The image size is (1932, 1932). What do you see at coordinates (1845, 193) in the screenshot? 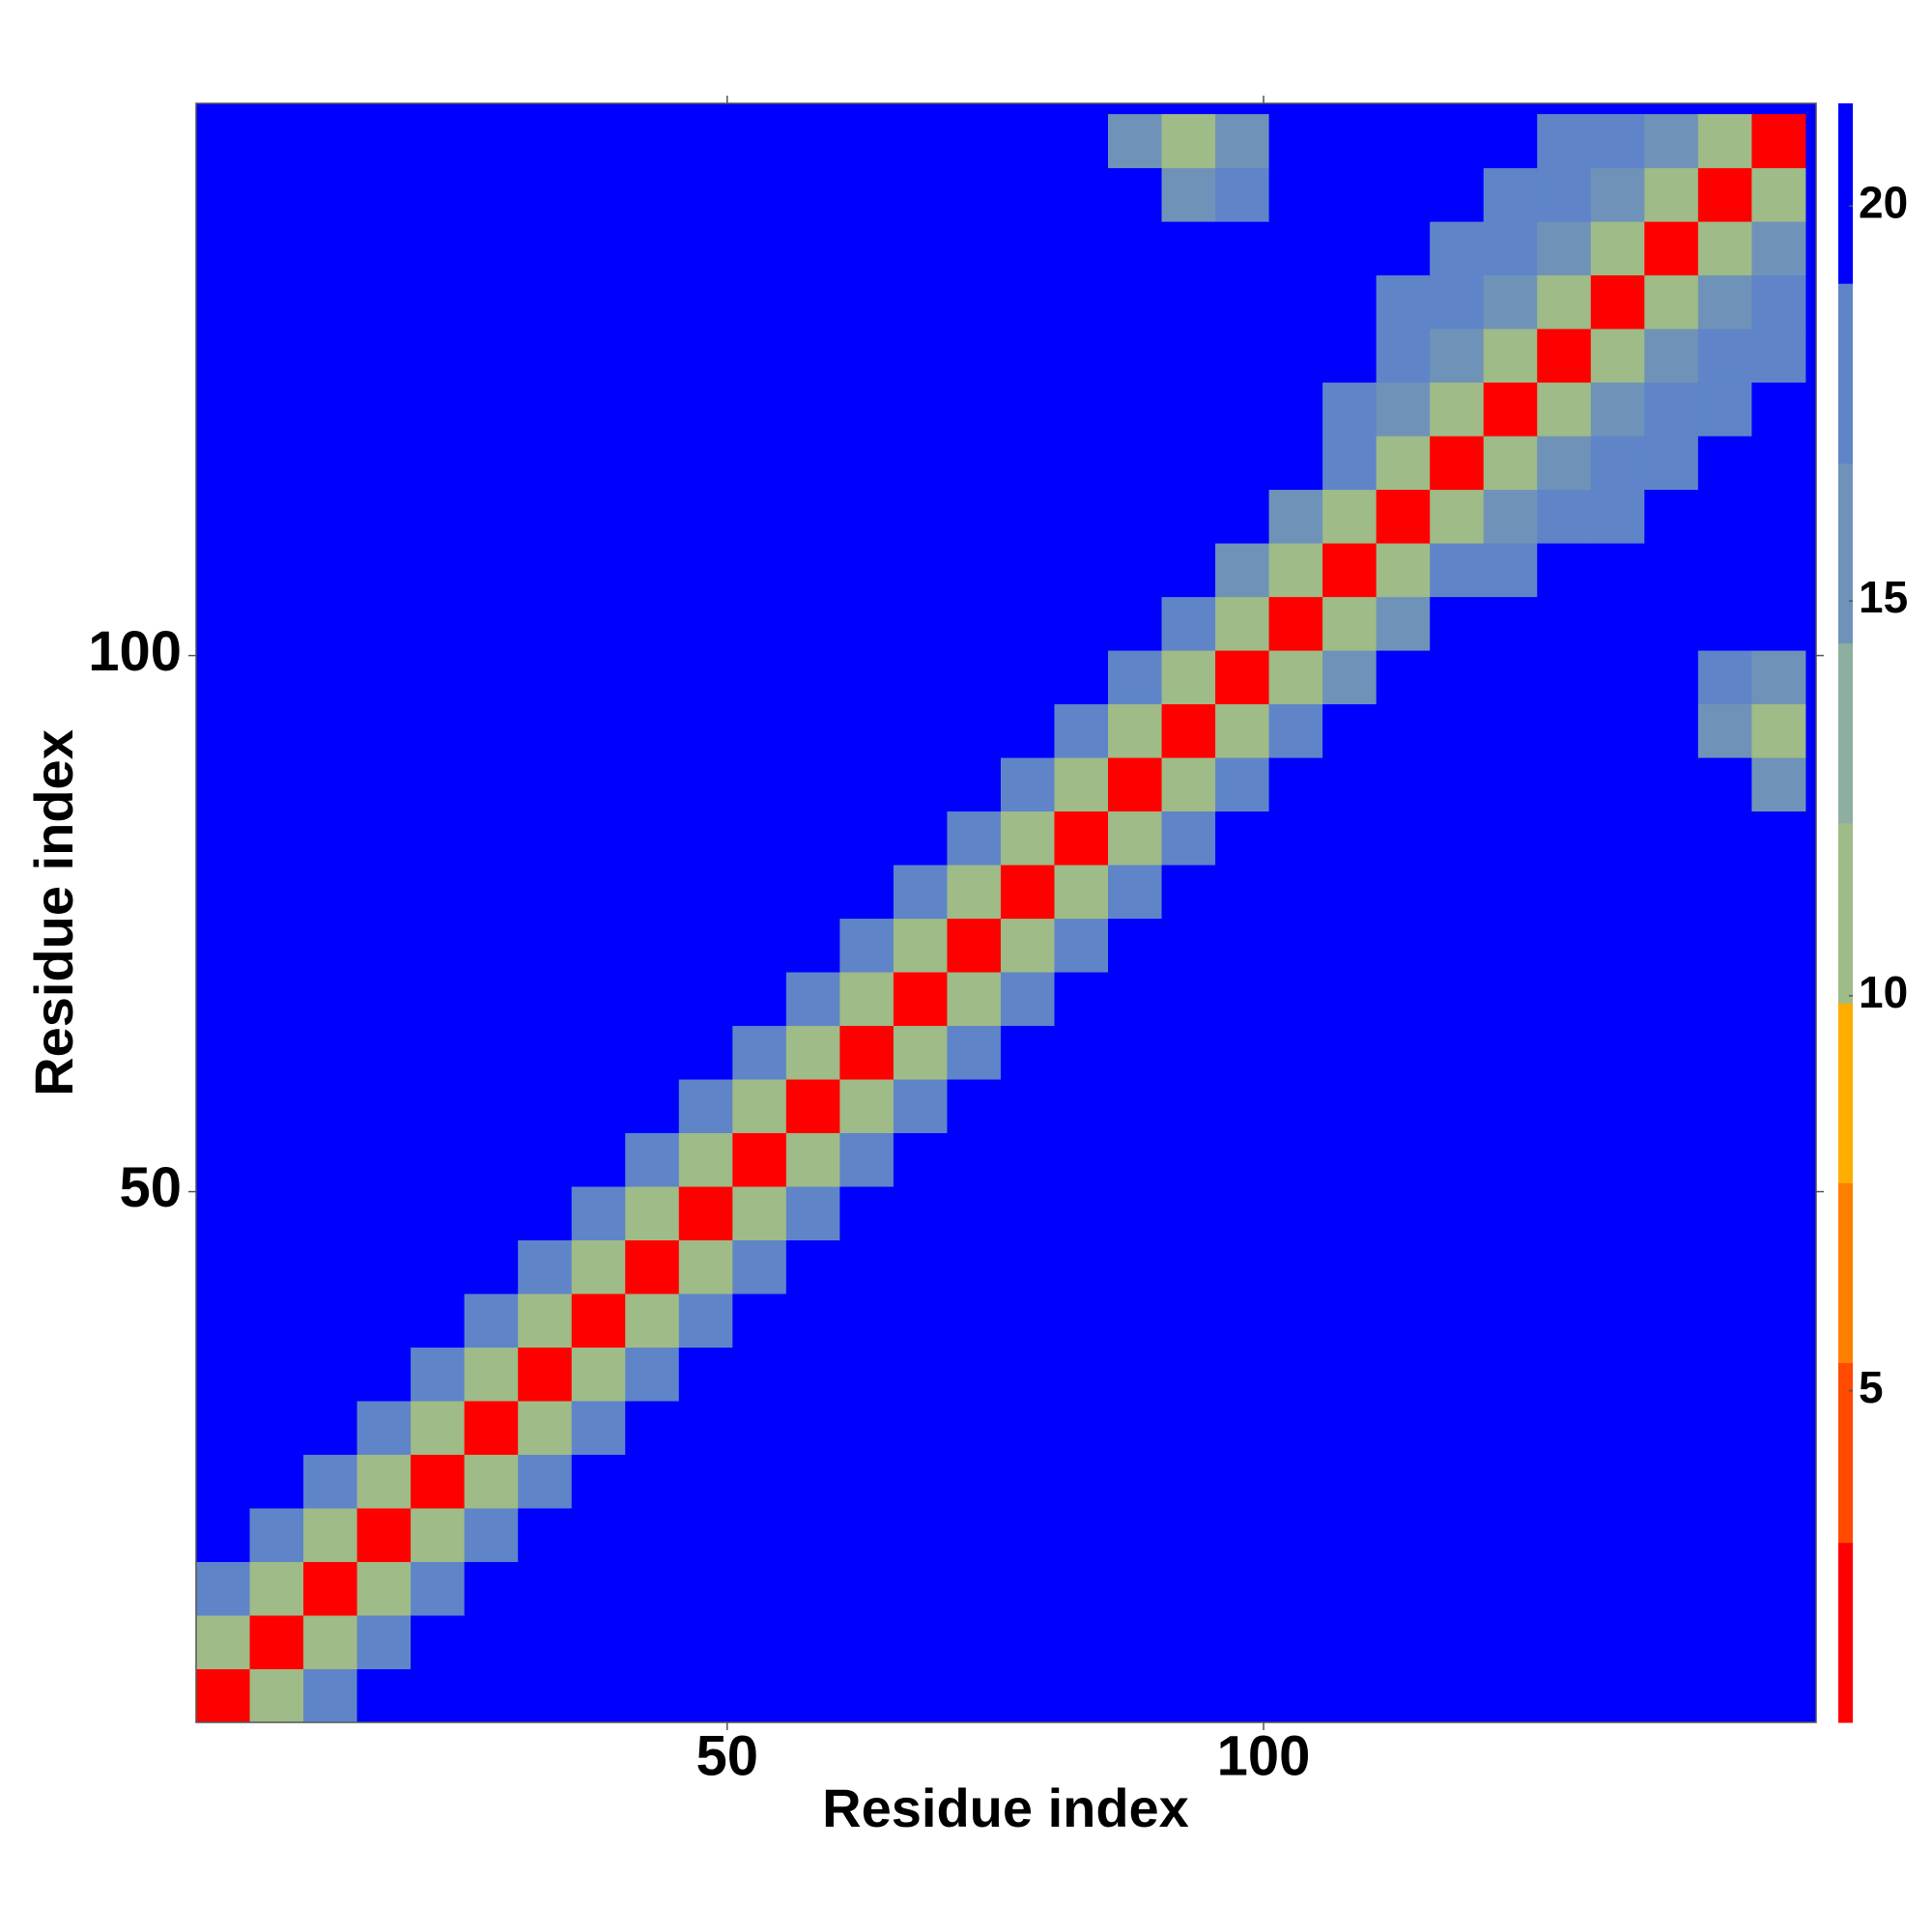
I see `colorbar-band` at bounding box center [1845, 193].